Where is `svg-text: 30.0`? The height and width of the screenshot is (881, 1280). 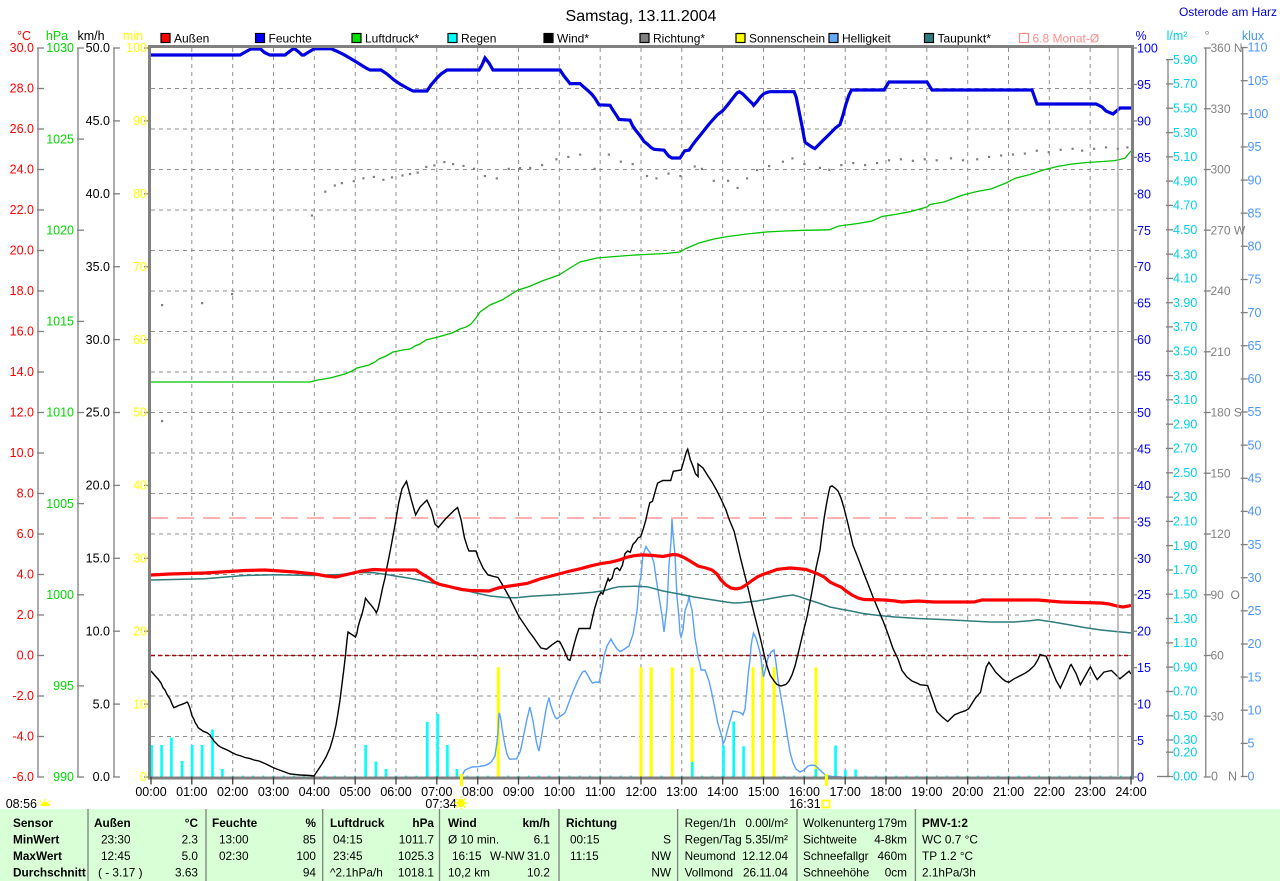
svg-text: 30.0 is located at coordinates (22, 48).